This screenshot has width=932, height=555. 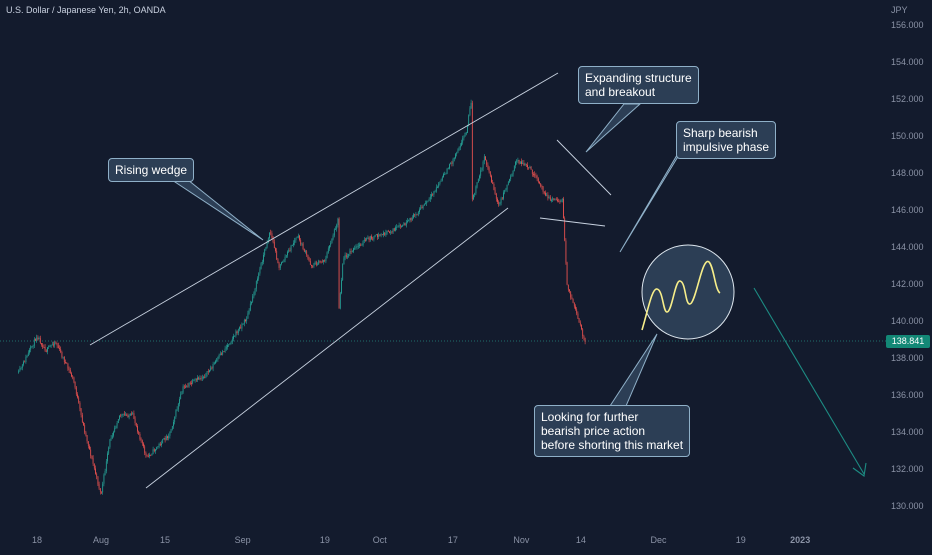 What do you see at coordinates (572, 222) in the screenshot?
I see `expanding-lower-line` at bounding box center [572, 222].